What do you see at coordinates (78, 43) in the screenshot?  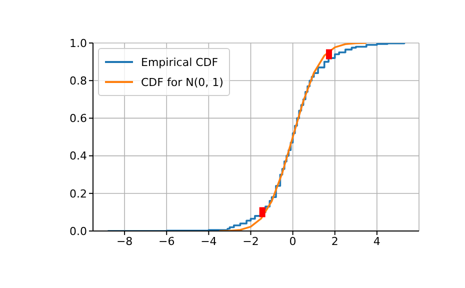 I see `y-tick-label: 1.0` at bounding box center [78, 43].